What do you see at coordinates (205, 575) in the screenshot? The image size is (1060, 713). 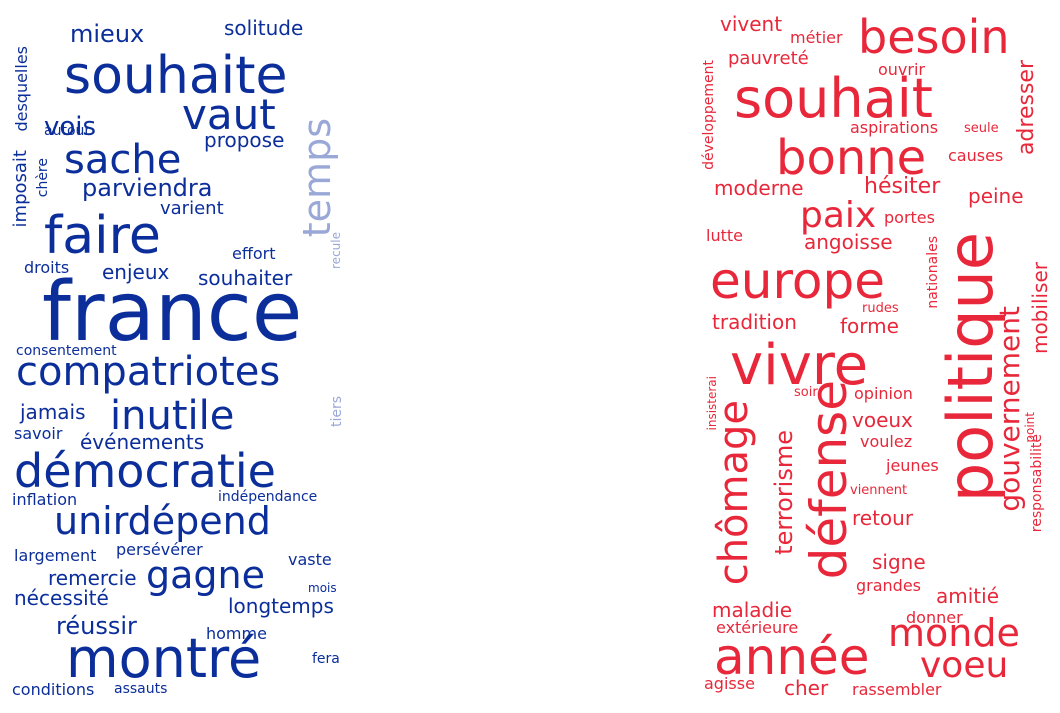 I see `cloud-word: gagne` at bounding box center [205, 575].